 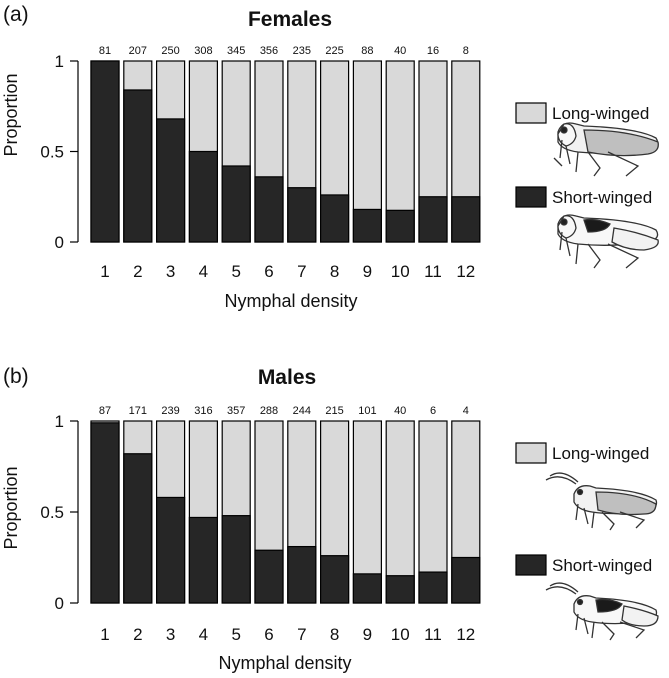 I want to click on count-label-7: 235, so click(x=302, y=51).